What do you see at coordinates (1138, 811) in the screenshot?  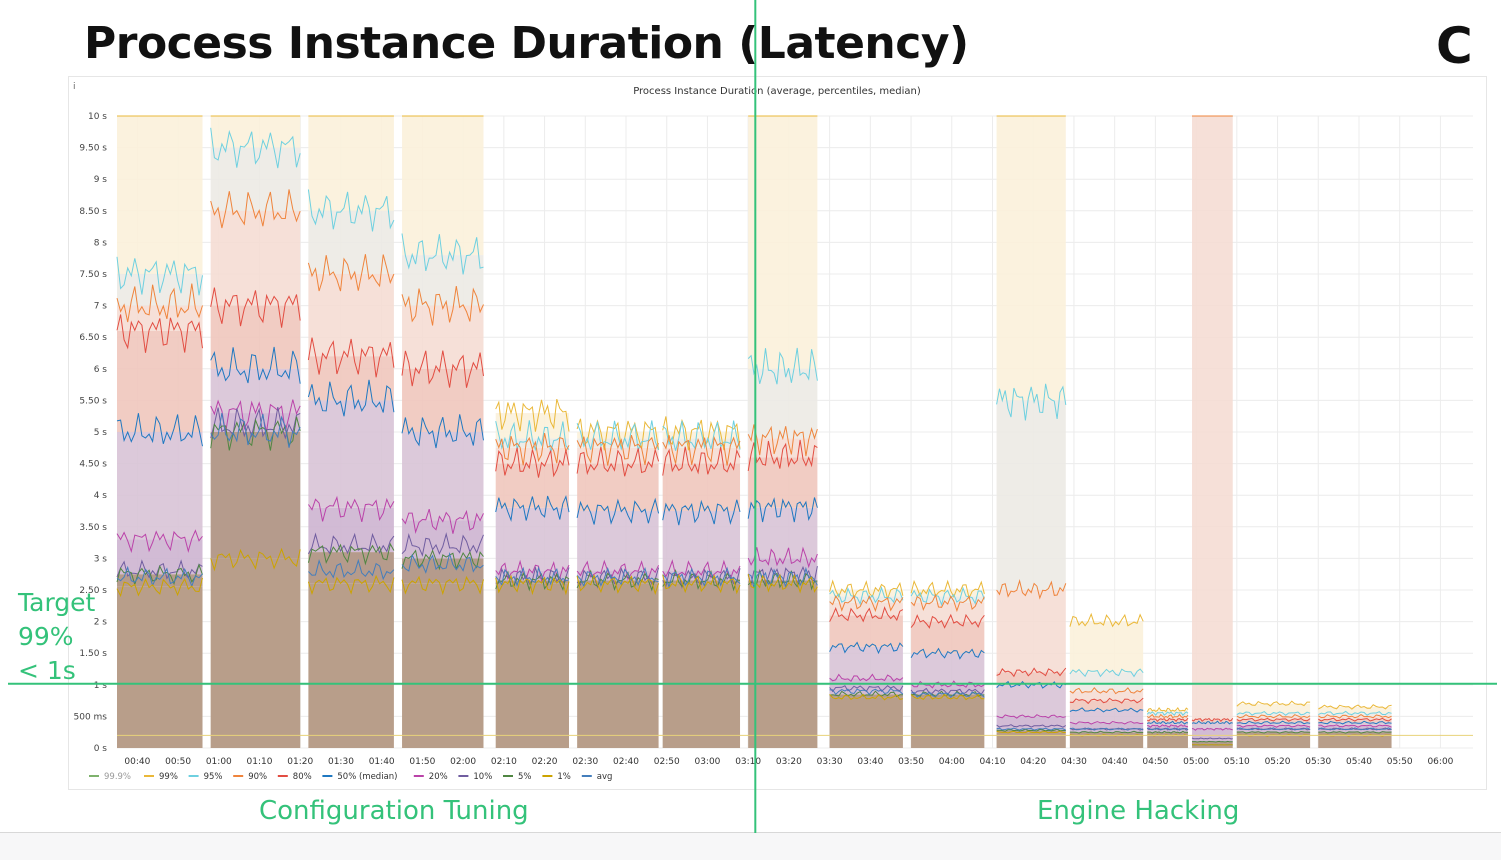 I see `right-section-label: Engine Hacking` at bounding box center [1138, 811].